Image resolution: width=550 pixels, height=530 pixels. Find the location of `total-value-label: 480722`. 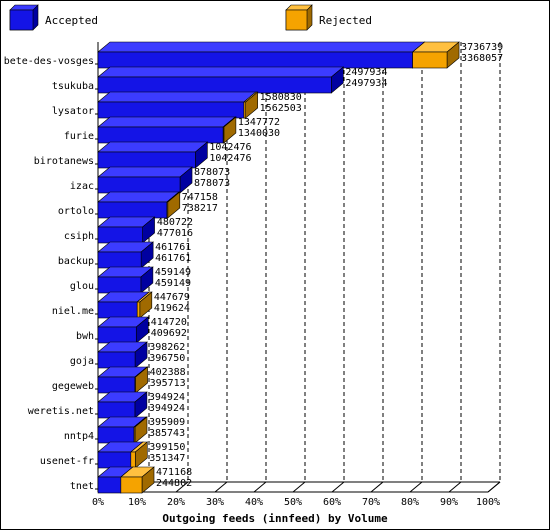

total-value-label: 480722 is located at coordinates (175, 222).